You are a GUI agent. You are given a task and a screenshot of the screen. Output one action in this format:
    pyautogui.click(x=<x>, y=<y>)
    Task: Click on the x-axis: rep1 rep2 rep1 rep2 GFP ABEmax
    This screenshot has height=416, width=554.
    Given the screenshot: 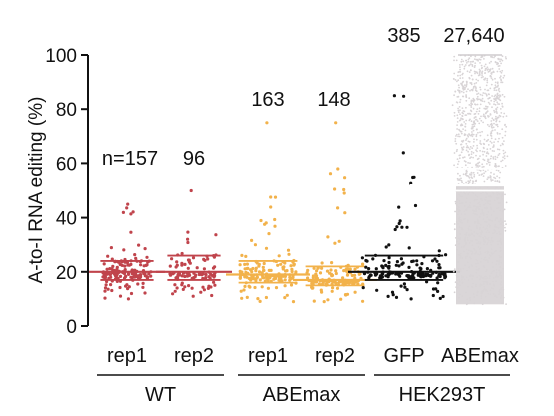 What is the action you would take?
    pyautogui.click(x=313, y=356)
    